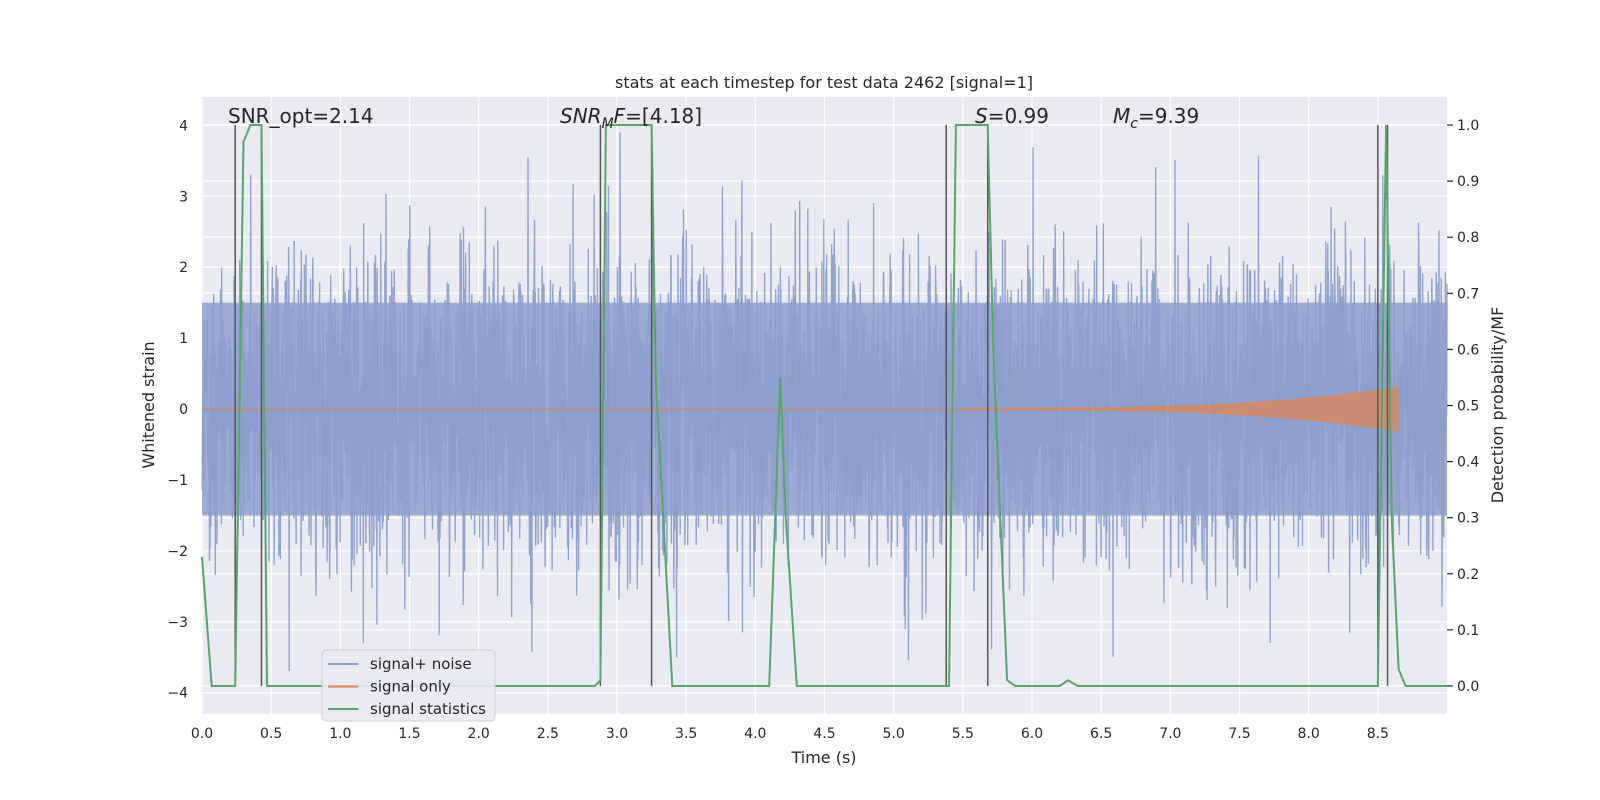  I want to click on y2-tick-label: 0.8, so click(1468, 238).